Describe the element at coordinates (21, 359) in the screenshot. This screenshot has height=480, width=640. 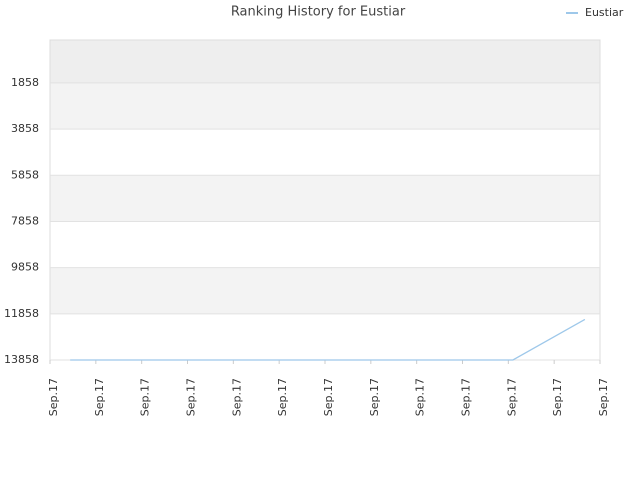
I see `y-tick-label: 13858` at that location.